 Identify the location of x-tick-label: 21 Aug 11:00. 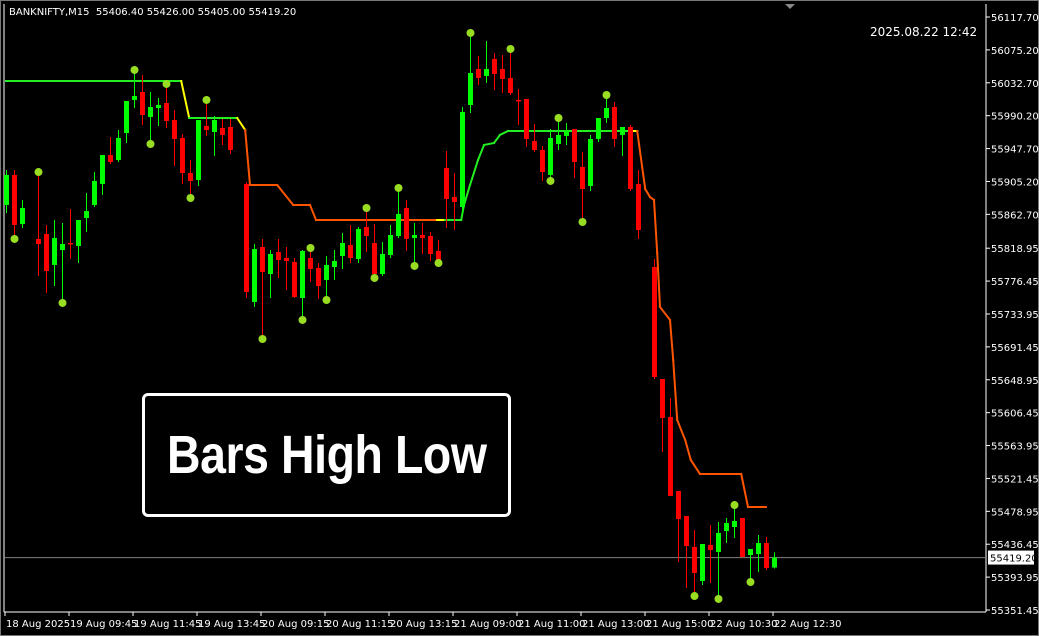
(551, 624).